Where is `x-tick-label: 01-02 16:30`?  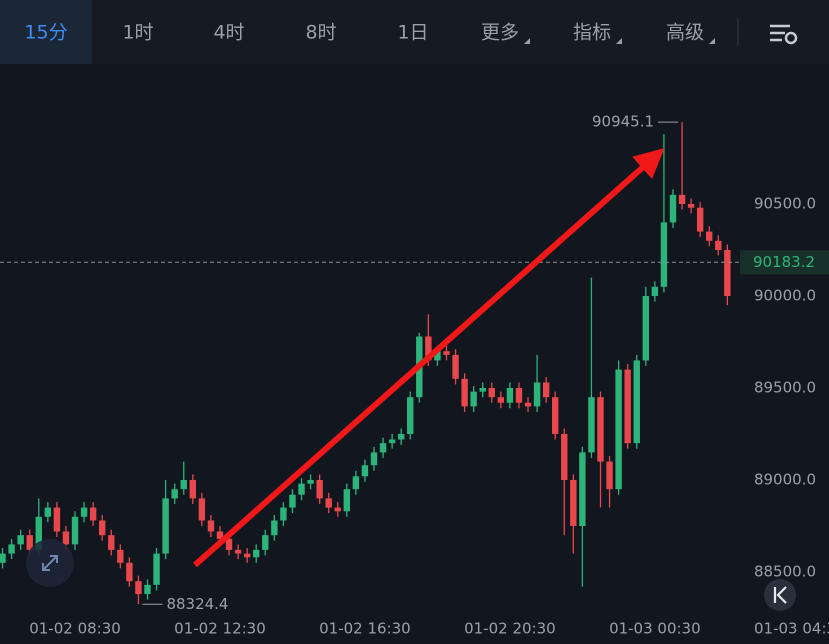
x-tick-label: 01-02 16:30 is located at coordinates (365, 629).